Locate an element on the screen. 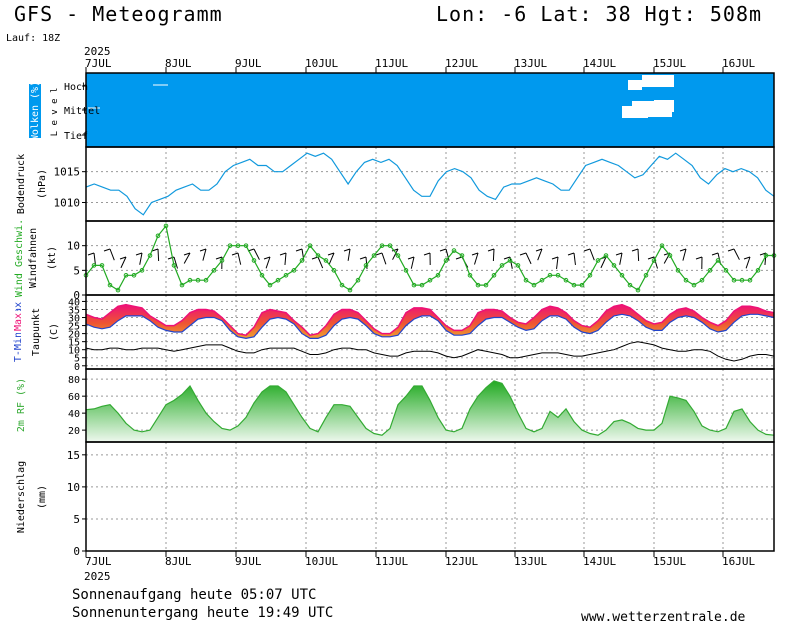 The image size is (800, 625). pressure-axis-label: Bodendruck is located at coordinates (21, 184).